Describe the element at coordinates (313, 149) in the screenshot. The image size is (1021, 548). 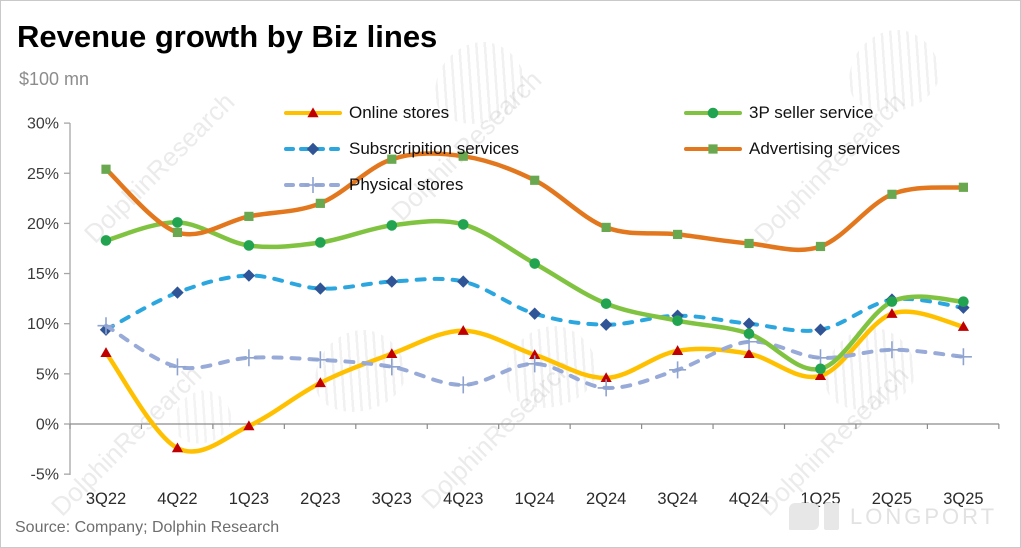
I see `legend-swatch-subscription-services` at that location.